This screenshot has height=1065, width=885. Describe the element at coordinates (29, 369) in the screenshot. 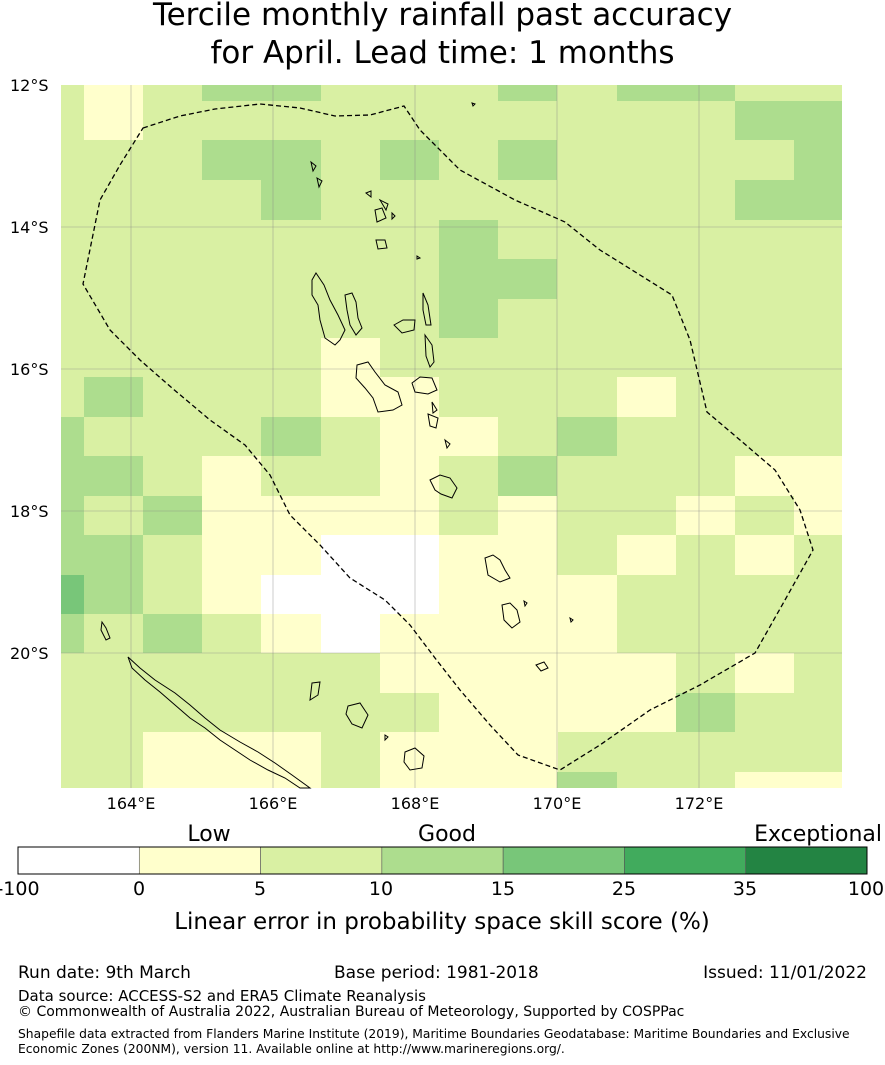

I see `latitude-labels: 12°S 14°S 16°S 18°S 20°S` at that location.